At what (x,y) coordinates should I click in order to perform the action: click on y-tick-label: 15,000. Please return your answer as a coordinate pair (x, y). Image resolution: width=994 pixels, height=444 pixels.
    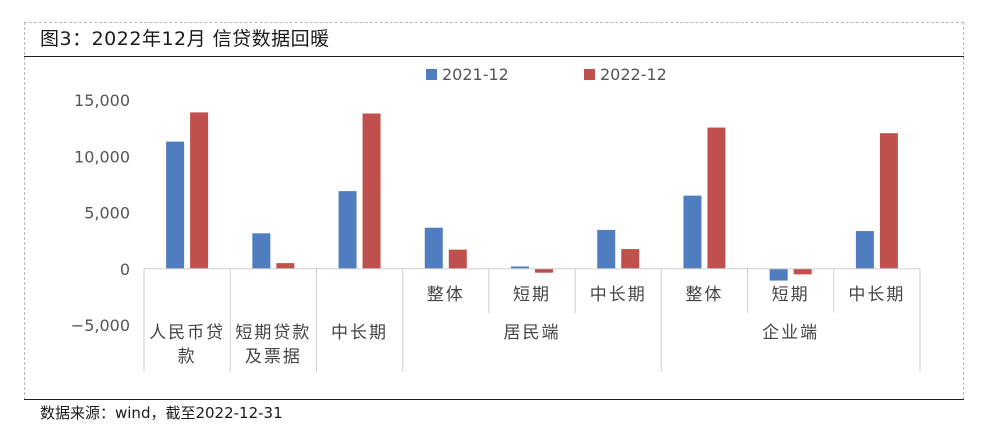
    Looking at the image, I should click on (102, 100).